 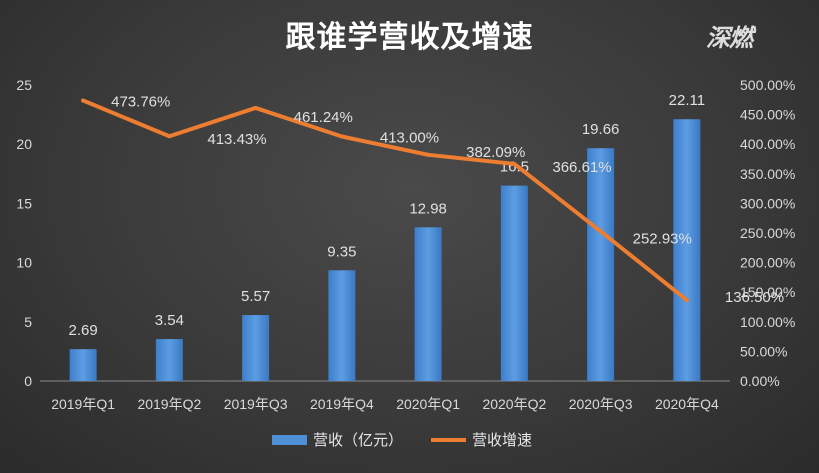 I want to click on growth-value-label: 366.61%, so click(x=581, y=167).